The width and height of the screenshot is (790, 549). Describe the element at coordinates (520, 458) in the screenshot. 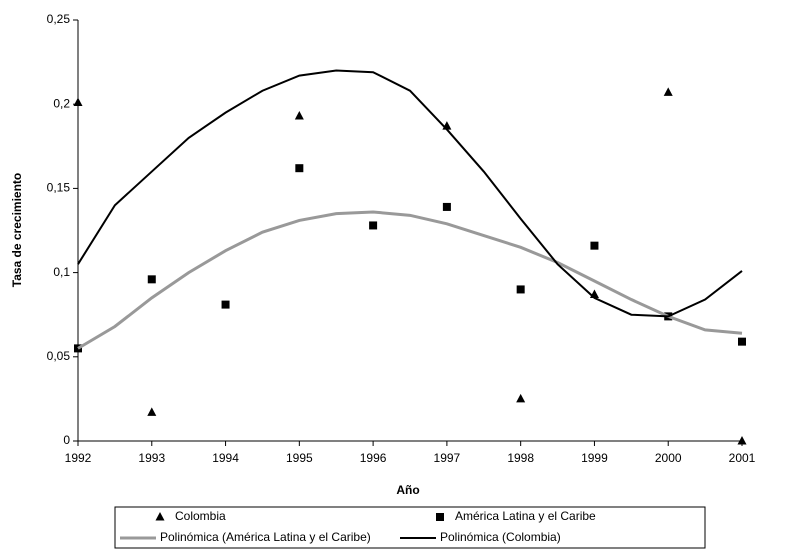

I see `x-tick-label: 1998` at that location.